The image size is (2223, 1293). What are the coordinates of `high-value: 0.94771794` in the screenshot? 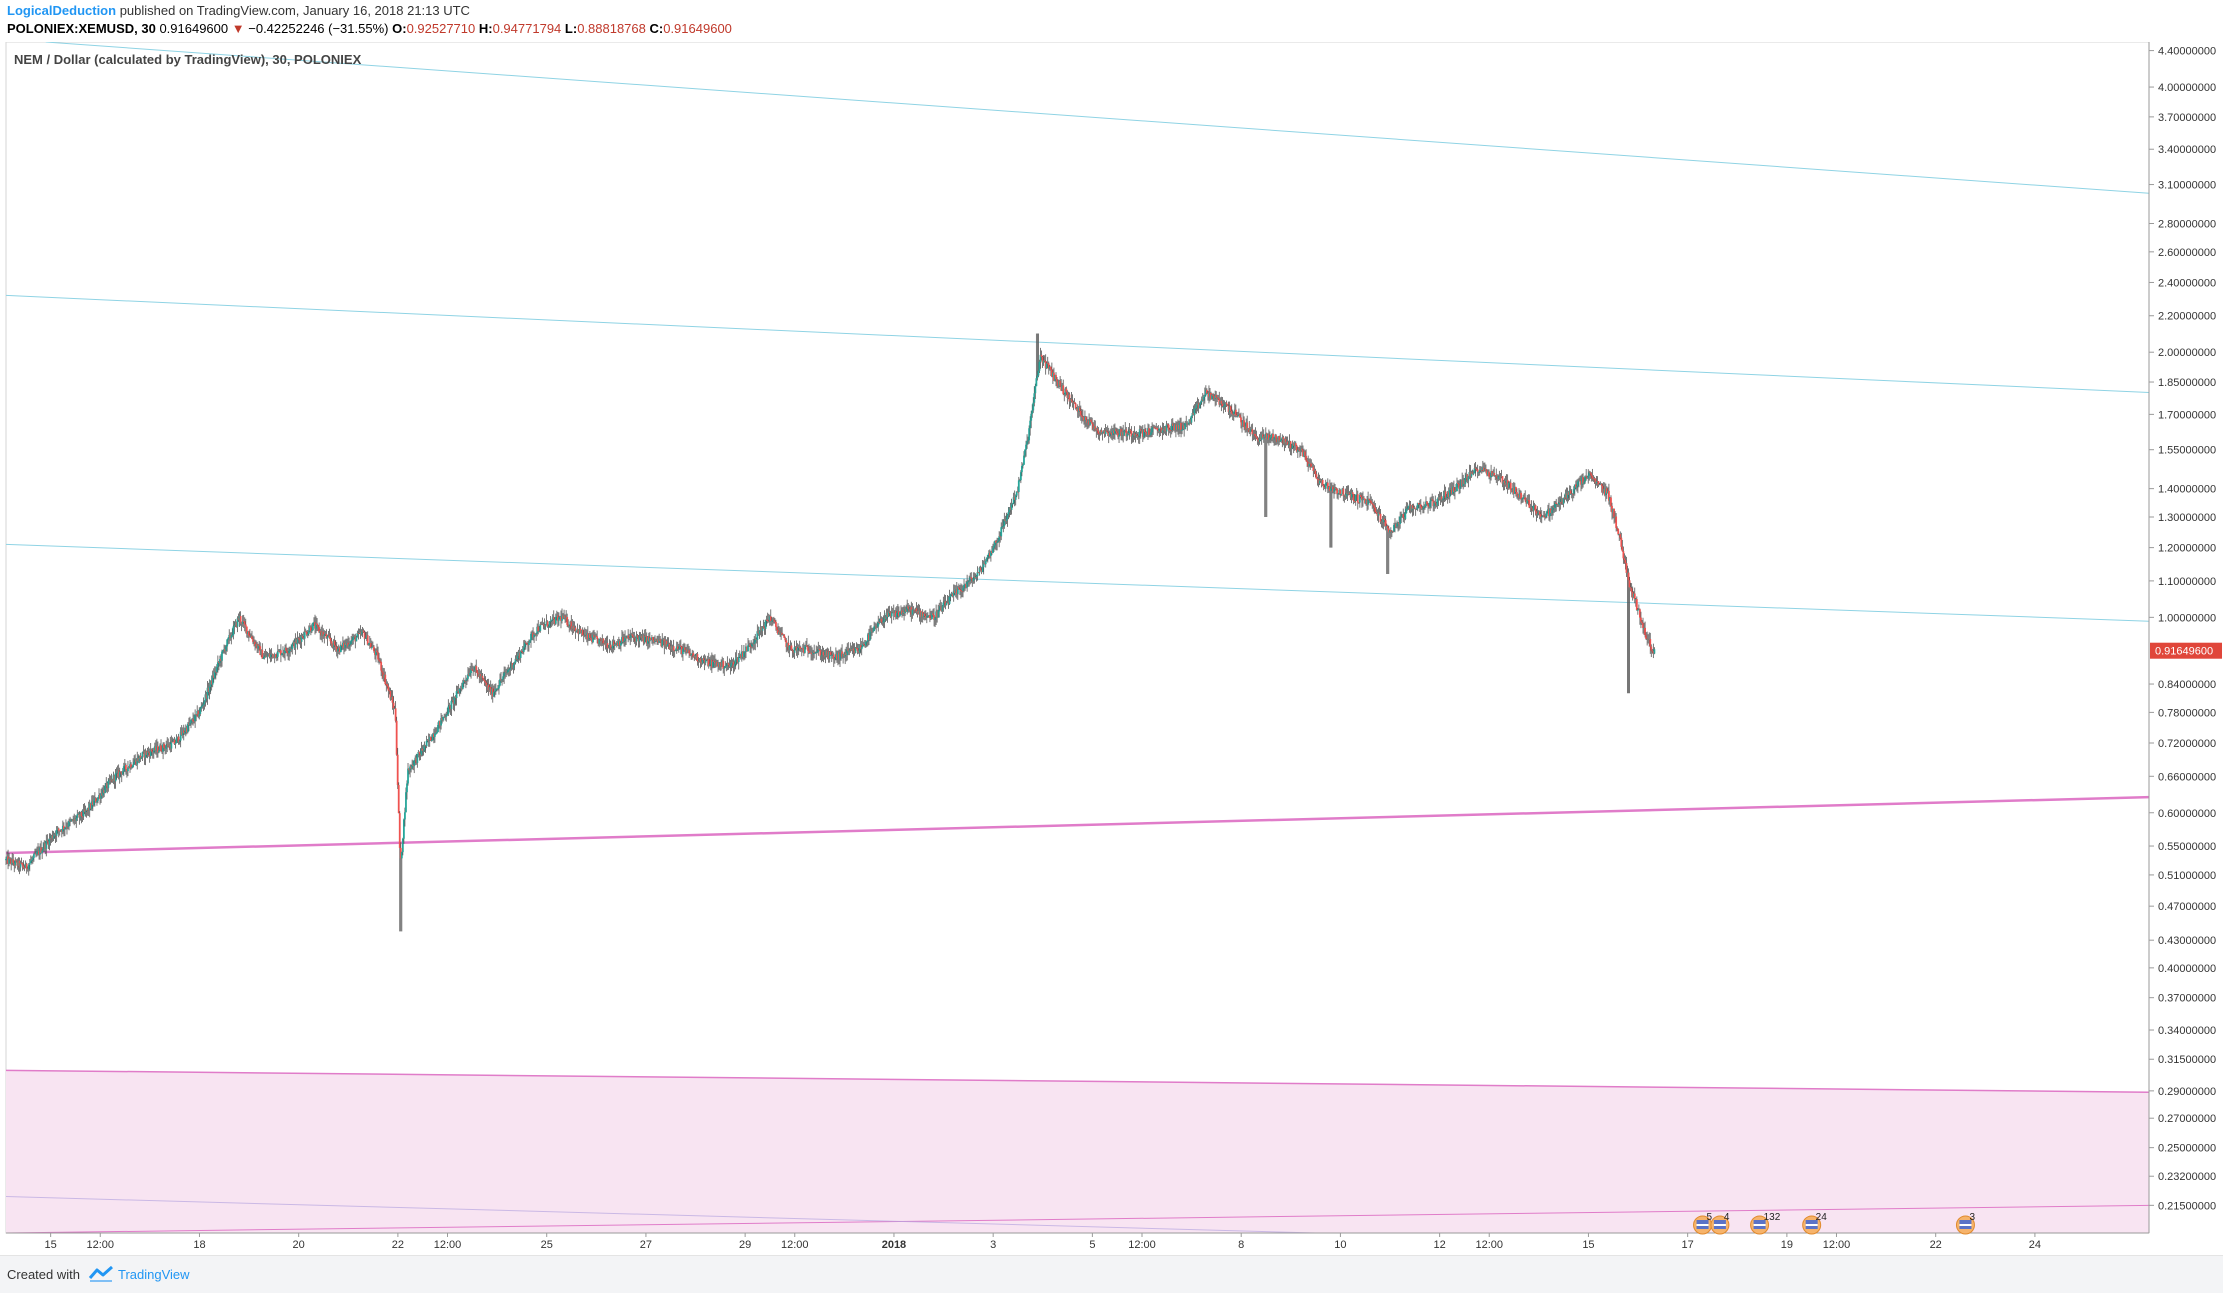 It's located at (527, 28).